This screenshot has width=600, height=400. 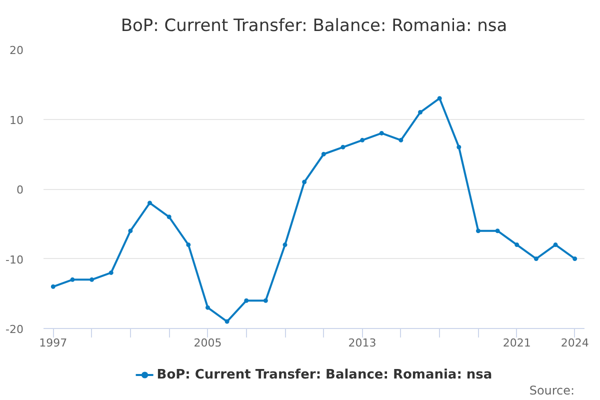 I want to click on y-tick-label: -20, so click(x=15, y=329).